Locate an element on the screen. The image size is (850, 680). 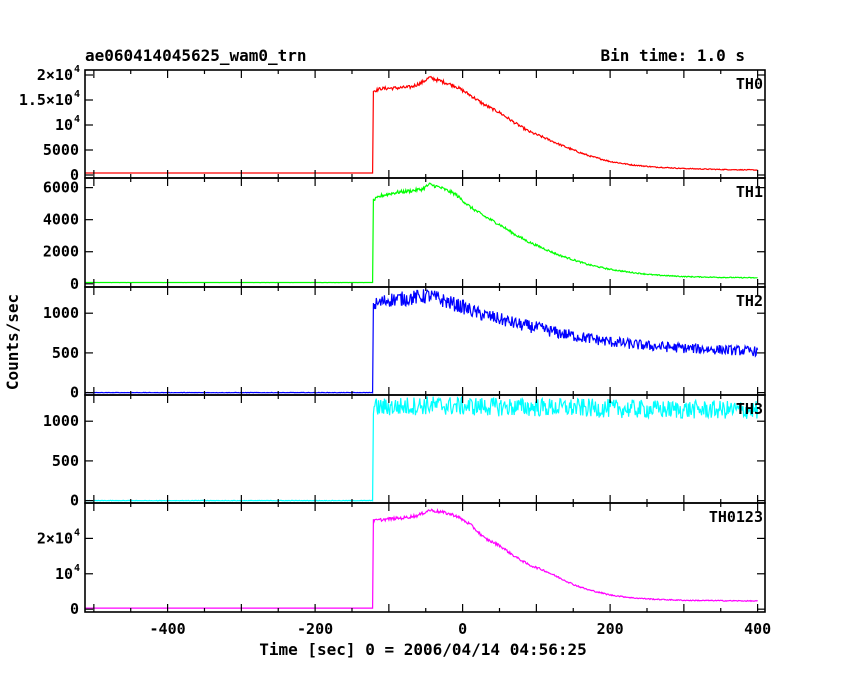
channel-label-th1: TH1 is located at coordinates (749, 192).